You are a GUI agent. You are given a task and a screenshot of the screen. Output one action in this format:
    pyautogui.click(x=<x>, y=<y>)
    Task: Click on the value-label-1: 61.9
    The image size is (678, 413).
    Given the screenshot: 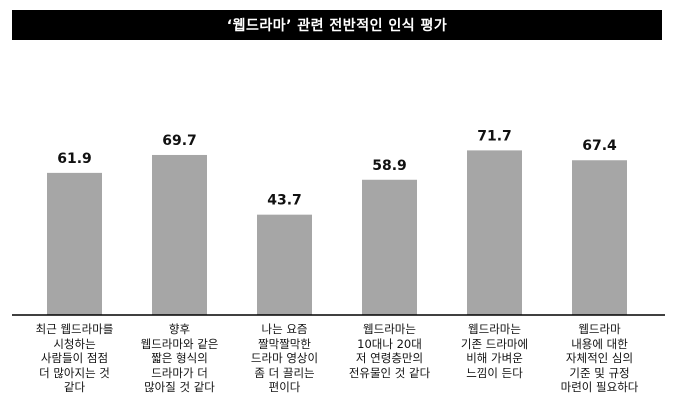 What is the action you would take?
    pyautogui.click(x=74, y=159)
    